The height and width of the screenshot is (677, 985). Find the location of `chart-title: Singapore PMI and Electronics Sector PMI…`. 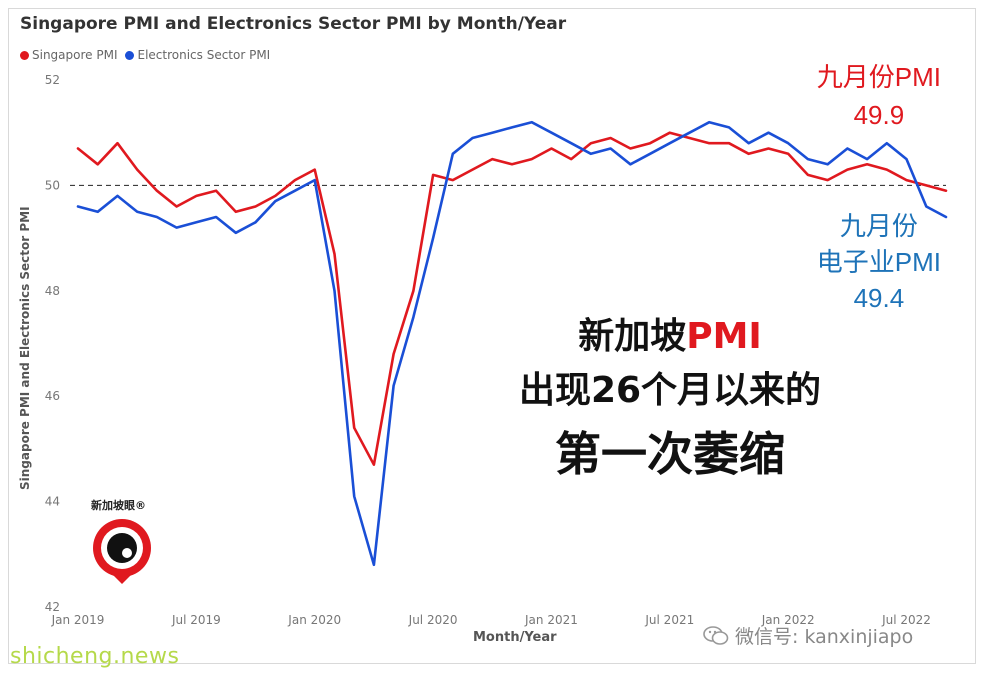

chart-title: Singapore PMI and Electronics Sector PMI… is located at coordinates (293, 24).